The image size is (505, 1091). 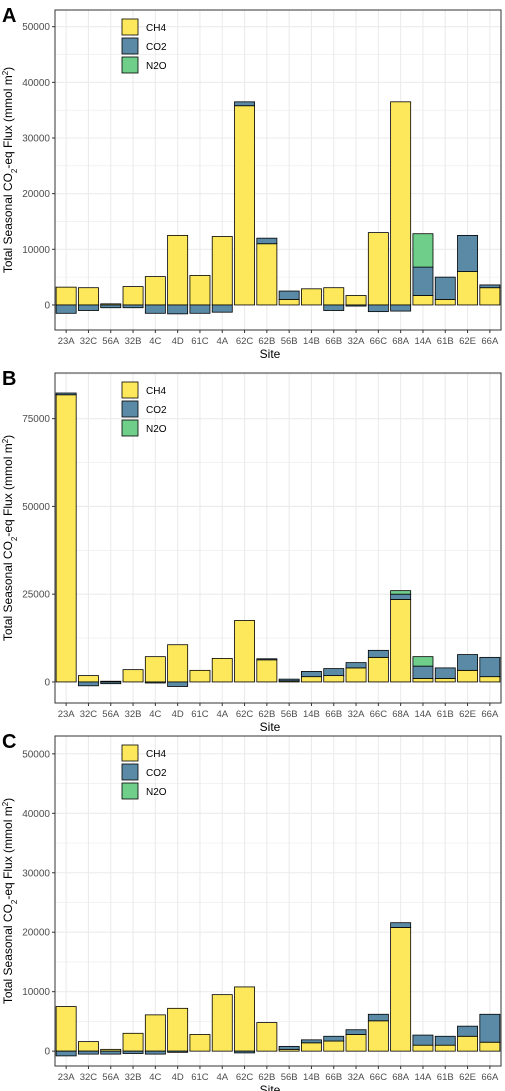 What do you see at coordinates (144, 46) in the screenshot?
I see `legend: CH4 CO2 N2O` at bounding box center [144, 46].